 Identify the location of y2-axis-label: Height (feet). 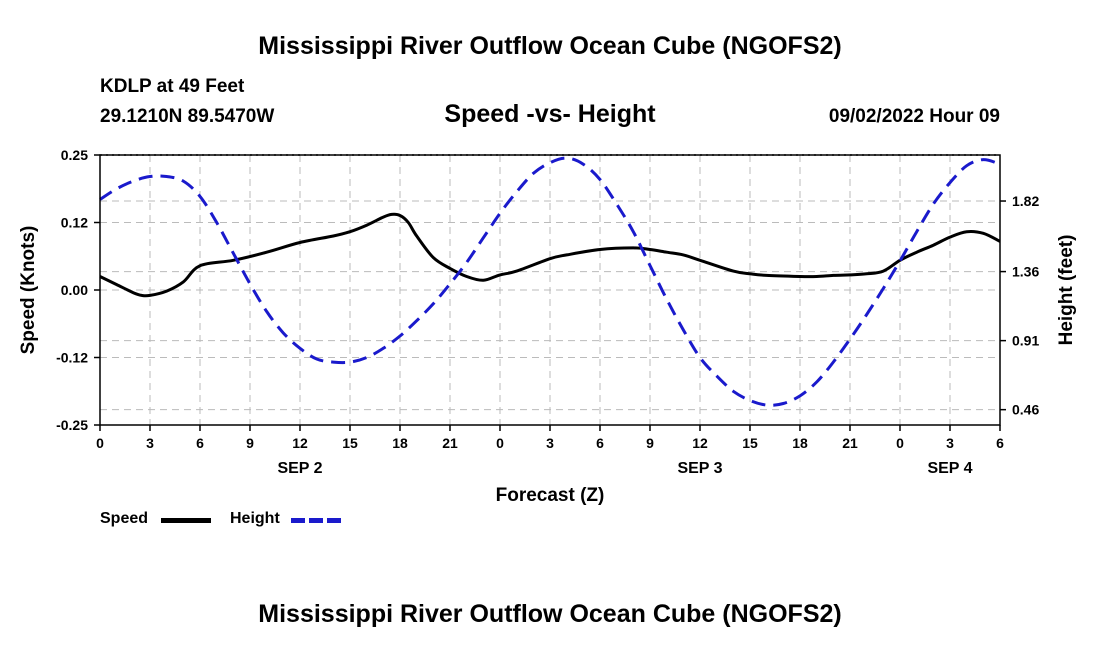
(1066, 290).